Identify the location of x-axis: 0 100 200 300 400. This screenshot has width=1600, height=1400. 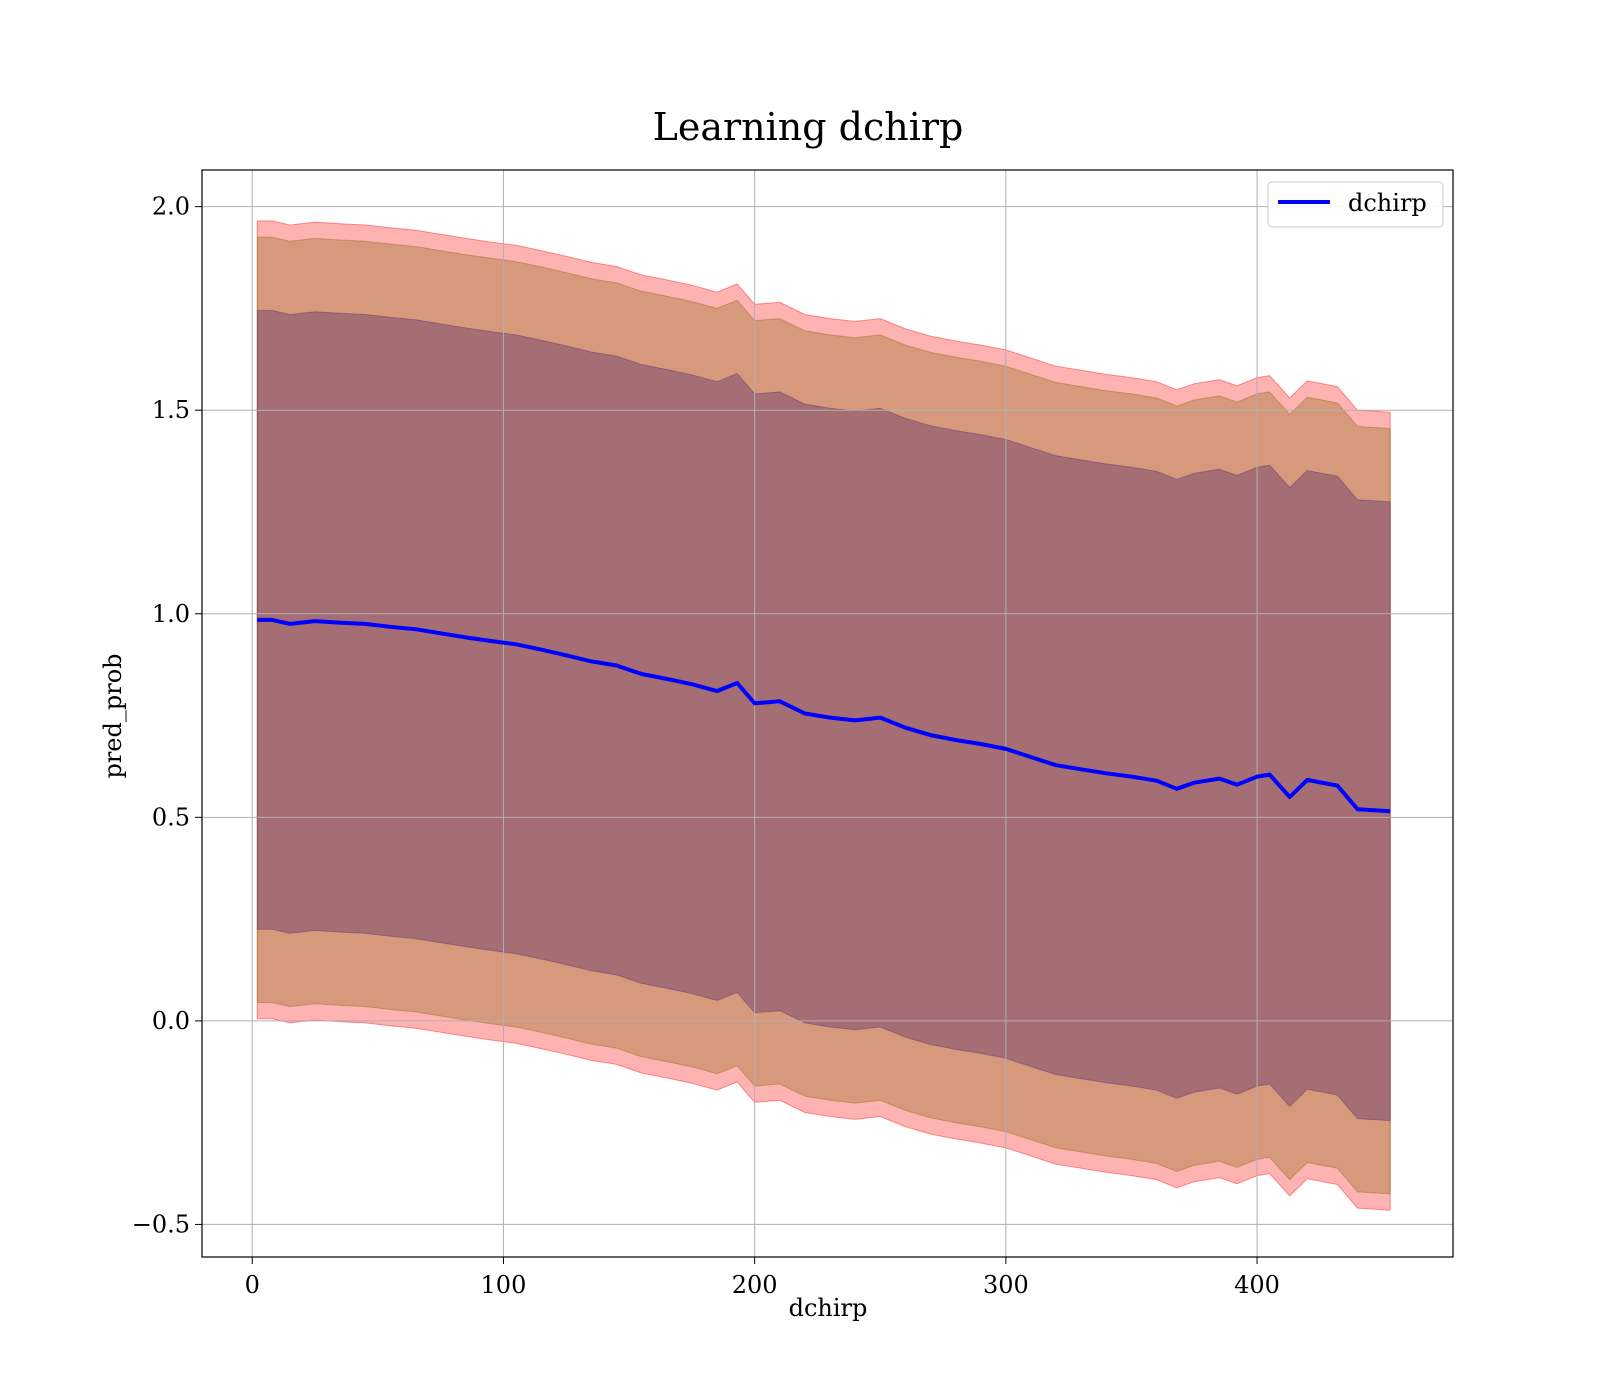
(762, 1278).